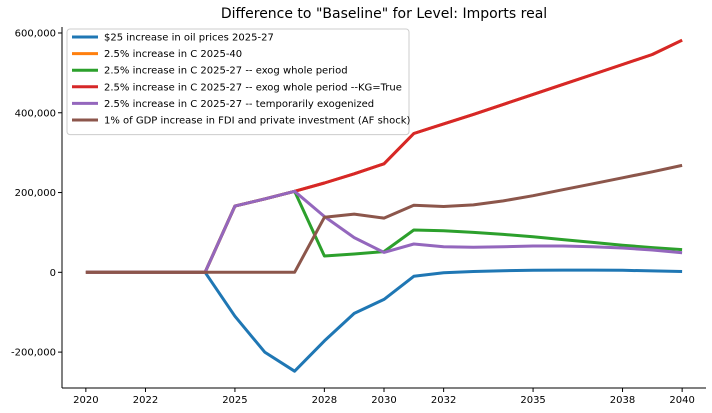 The image size is (712, 413). I want to click on x-tick-label: 2040, so click(681, 400).